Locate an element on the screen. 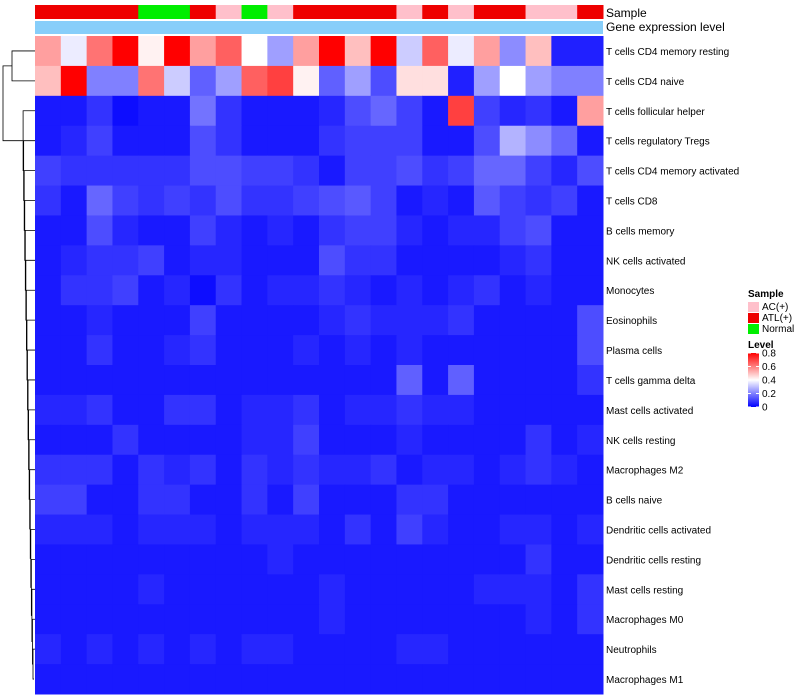 This screenshot has width=800, height=700. gene-expression-annotation-label: Gene expression level is located at coordinates (665, 27).